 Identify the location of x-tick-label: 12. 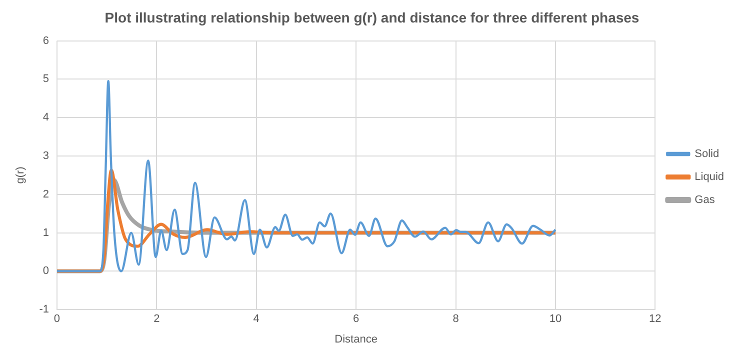
(655, 319).